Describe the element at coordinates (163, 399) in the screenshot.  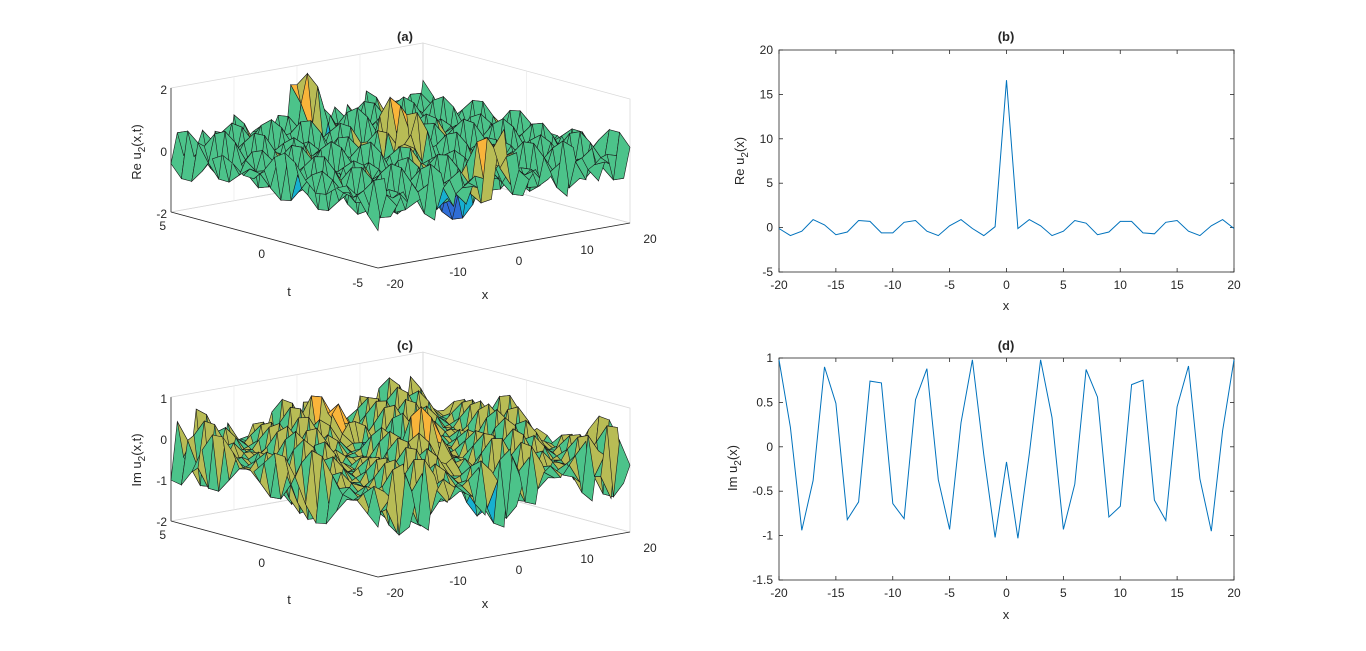
I see `panel-c-z-tick: 1` at that location.